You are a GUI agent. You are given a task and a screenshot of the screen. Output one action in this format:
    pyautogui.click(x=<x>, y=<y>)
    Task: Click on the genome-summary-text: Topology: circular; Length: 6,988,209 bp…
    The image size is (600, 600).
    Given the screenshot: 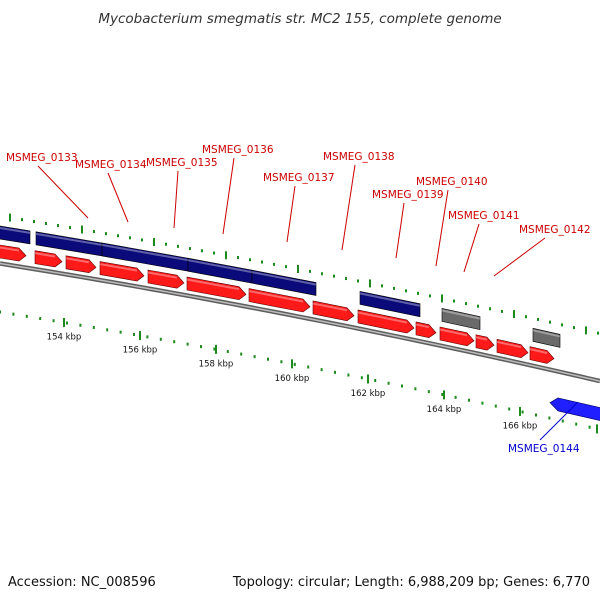 What is the action you would take?
    pyautogui.click(x=411, y=582)
    